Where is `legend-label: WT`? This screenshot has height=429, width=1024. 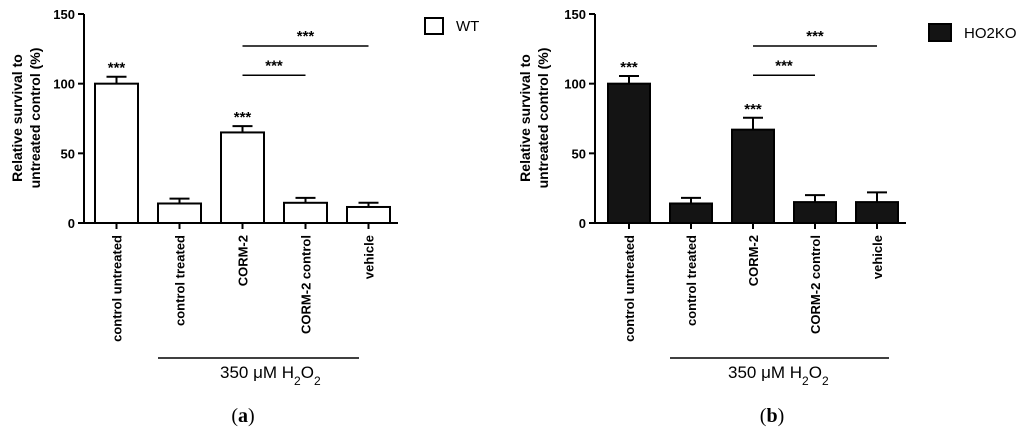 legend-label: WT is located at coordinates (467, 26).